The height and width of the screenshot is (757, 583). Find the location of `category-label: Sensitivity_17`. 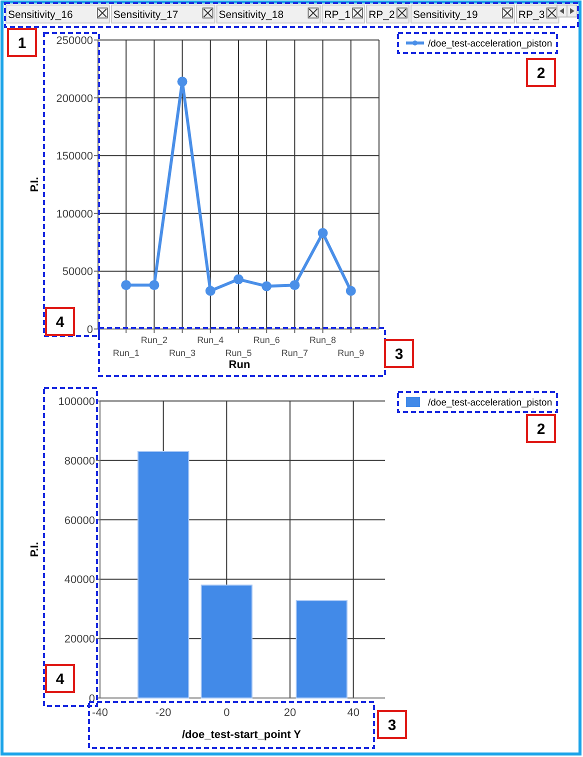

category-label: Sensitivity_17 is located at coordinates (145, 15).